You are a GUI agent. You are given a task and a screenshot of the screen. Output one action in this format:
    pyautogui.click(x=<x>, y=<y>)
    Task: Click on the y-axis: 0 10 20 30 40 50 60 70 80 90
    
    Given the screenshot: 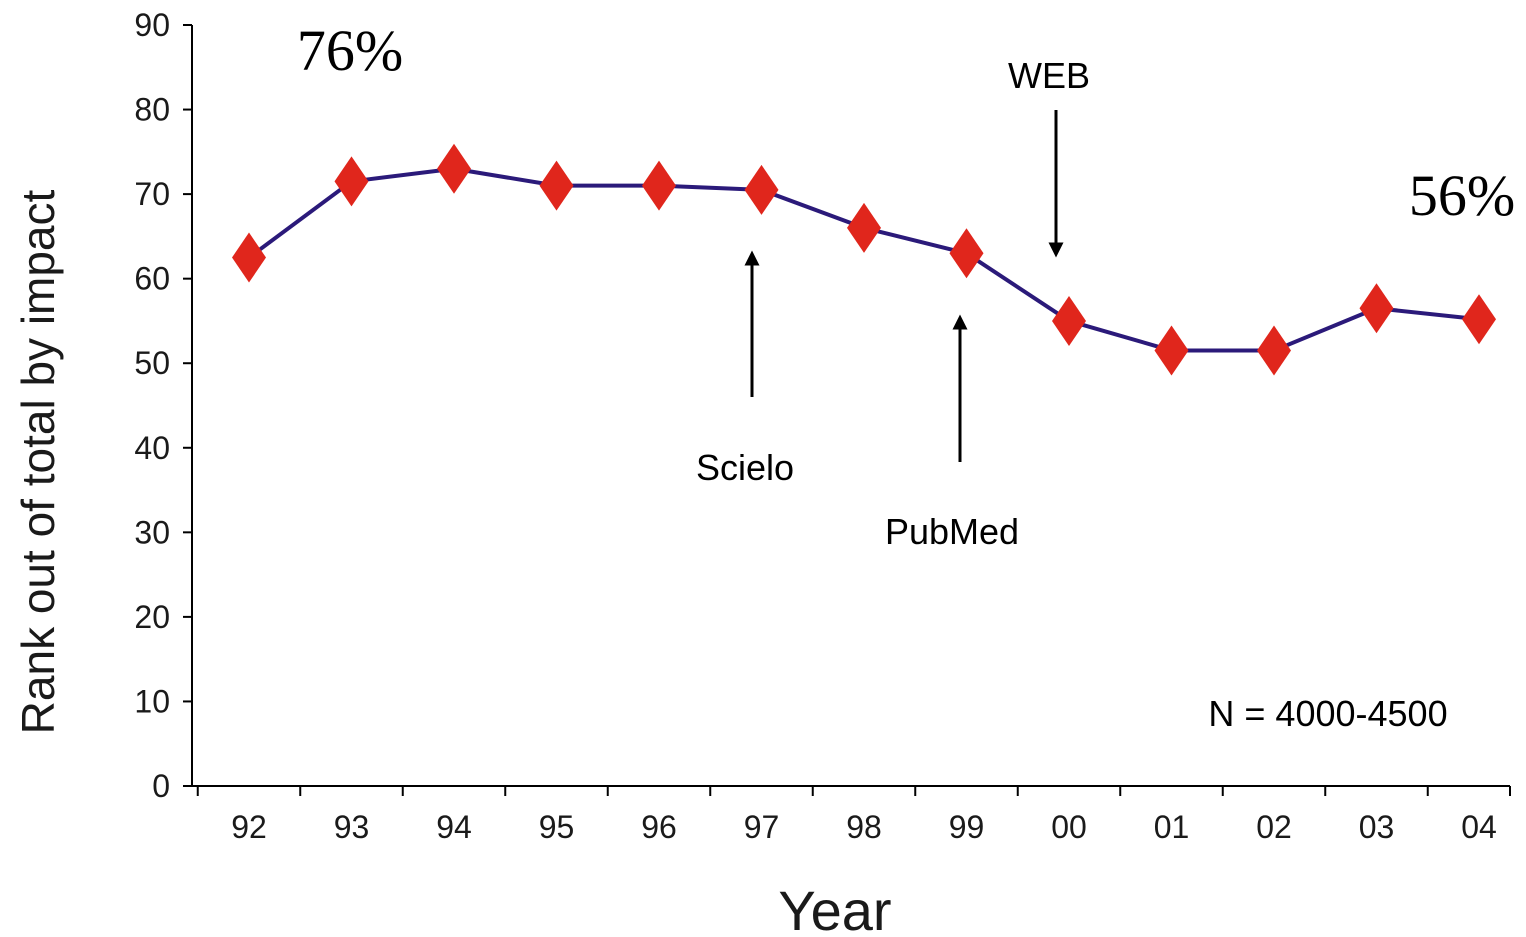 What is the action you would take?
    pyautogui.click(x=163, y=405)
    